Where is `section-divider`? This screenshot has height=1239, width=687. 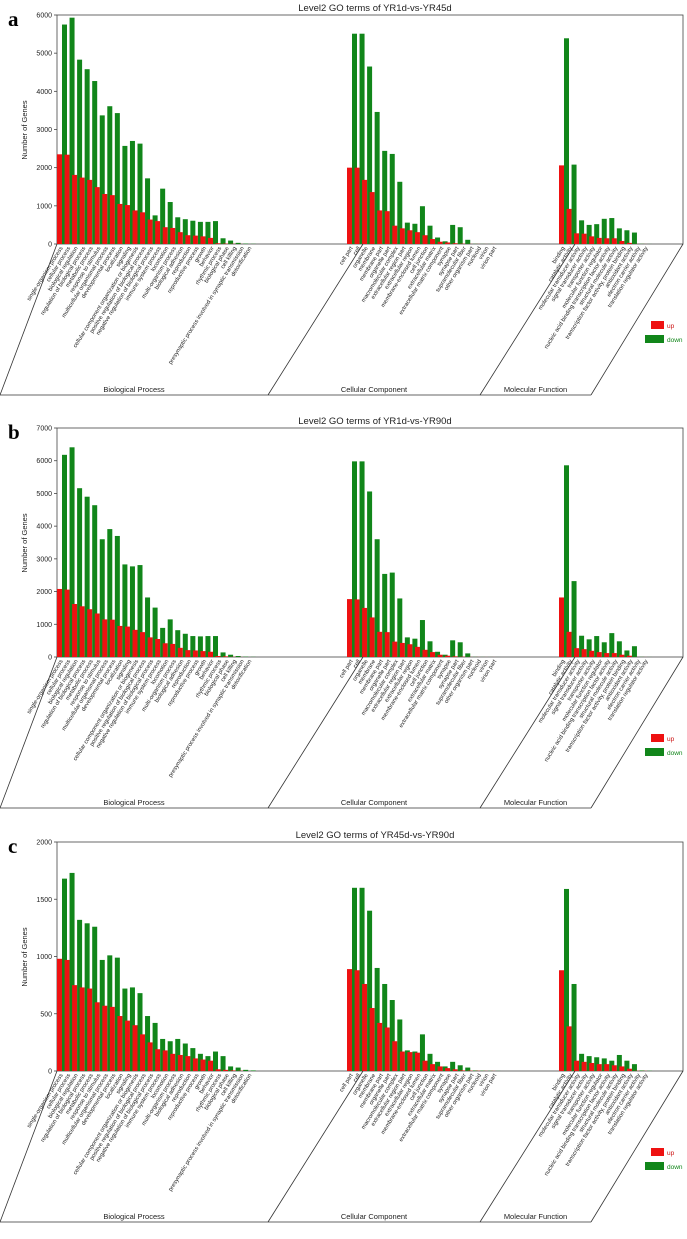
section-divider is located at coordinates (527, 1146).